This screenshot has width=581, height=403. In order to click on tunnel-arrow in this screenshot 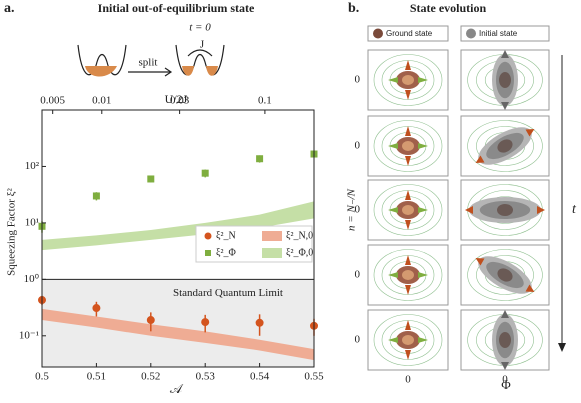, I will do `click(200, 53)`.